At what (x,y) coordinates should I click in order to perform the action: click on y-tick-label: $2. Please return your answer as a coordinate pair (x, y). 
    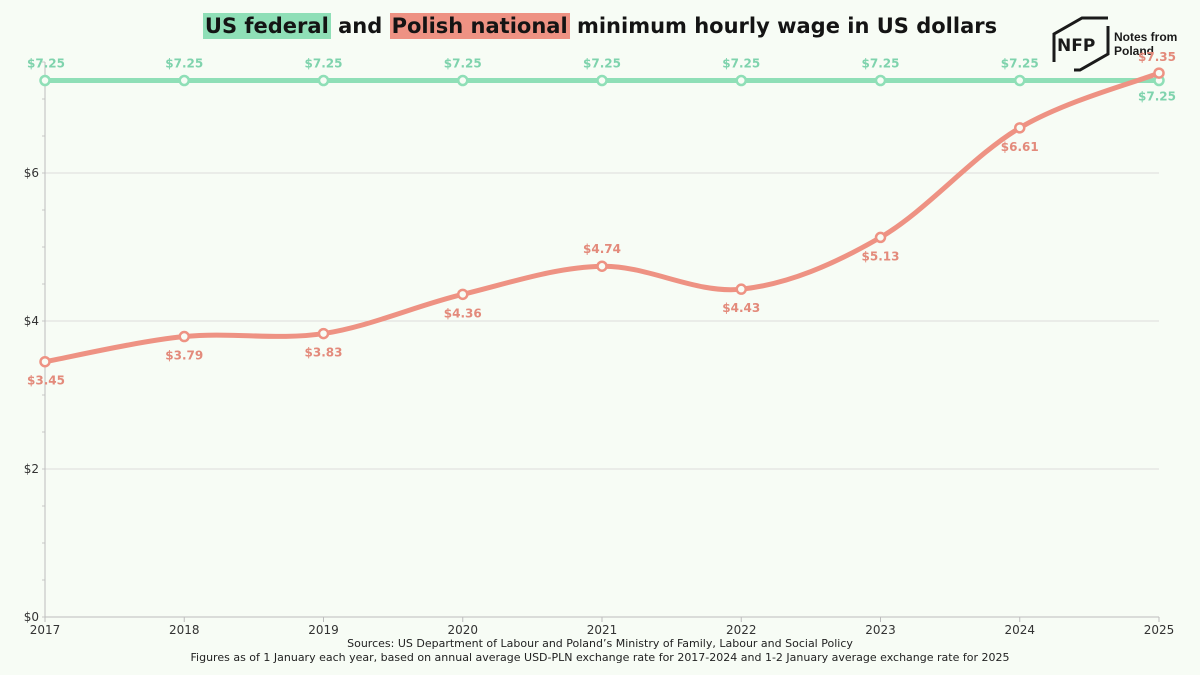
    Looking at the image, I should click on (31, 469).